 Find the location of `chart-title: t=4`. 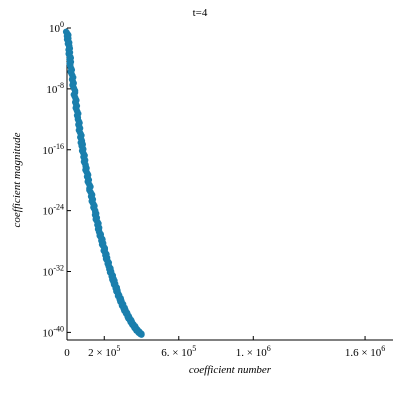

chart-title: t=4 is located at coordinates (200, 13).